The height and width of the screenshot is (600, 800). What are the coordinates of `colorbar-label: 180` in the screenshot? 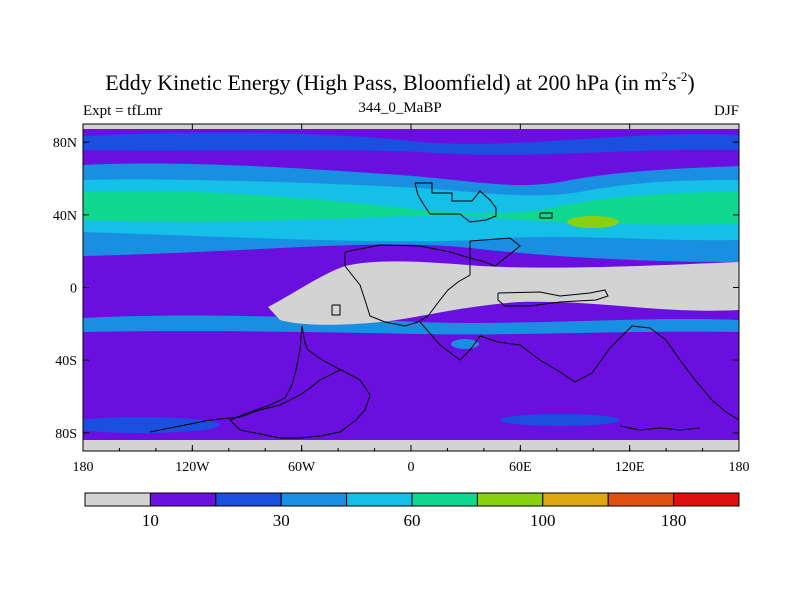 It's located at (674, 520).